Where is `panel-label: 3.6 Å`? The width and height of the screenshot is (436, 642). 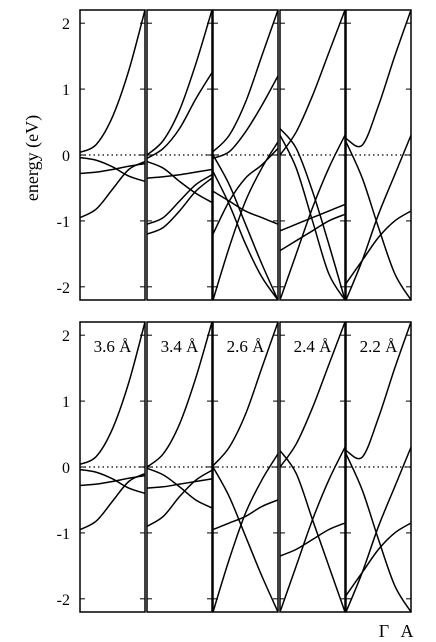 panel-label: 3.6 Å is located at coordinates (113, 346).